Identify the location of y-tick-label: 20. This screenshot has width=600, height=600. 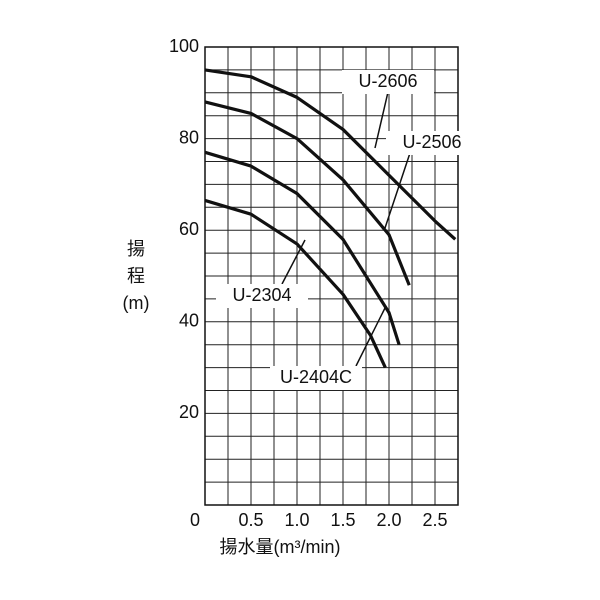
(189, 412).